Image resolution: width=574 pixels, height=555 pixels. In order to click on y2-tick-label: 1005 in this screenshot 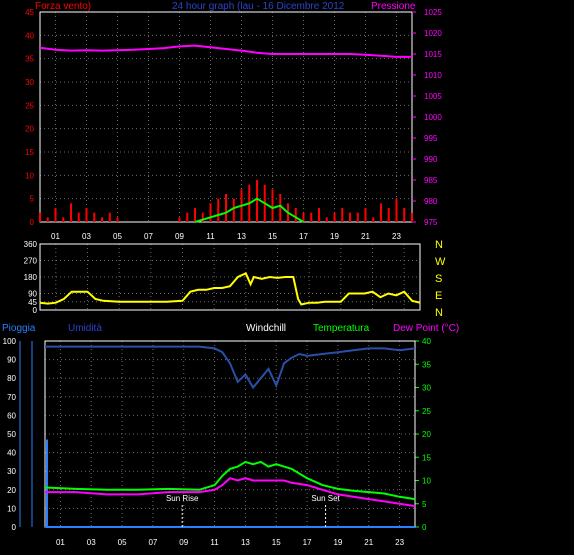, I will do `click(433, 96)`.